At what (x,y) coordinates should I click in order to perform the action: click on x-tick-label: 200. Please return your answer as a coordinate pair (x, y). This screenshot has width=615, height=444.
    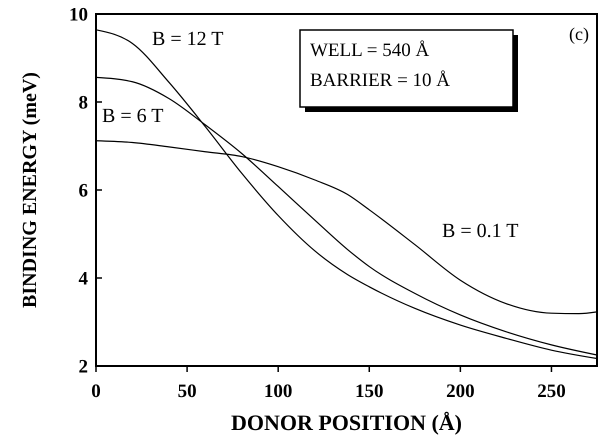
    Looking at the image, I should click on (460, 391).